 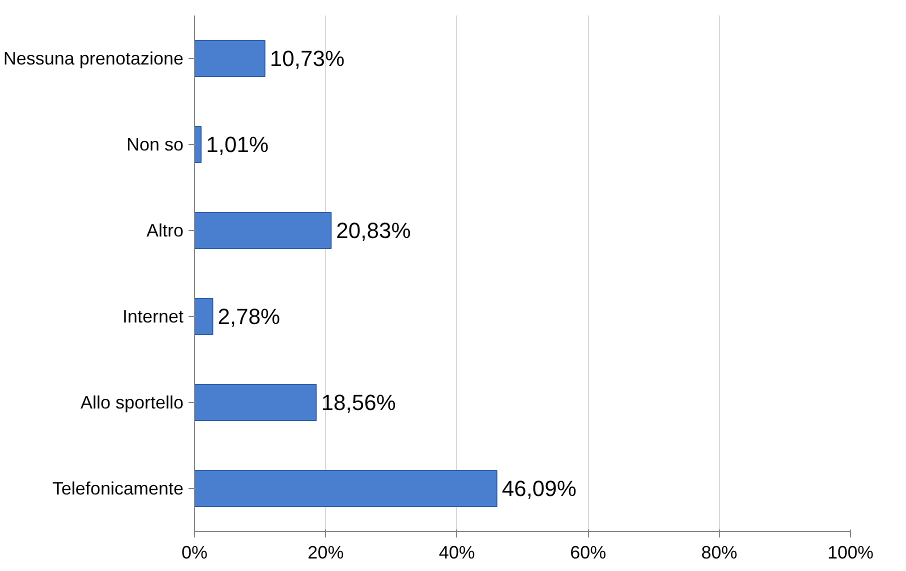 What do you see at coordinates (358, 402) in the screenshot?
I see `data-label: 18,56%` at bounding box center [358, 402].